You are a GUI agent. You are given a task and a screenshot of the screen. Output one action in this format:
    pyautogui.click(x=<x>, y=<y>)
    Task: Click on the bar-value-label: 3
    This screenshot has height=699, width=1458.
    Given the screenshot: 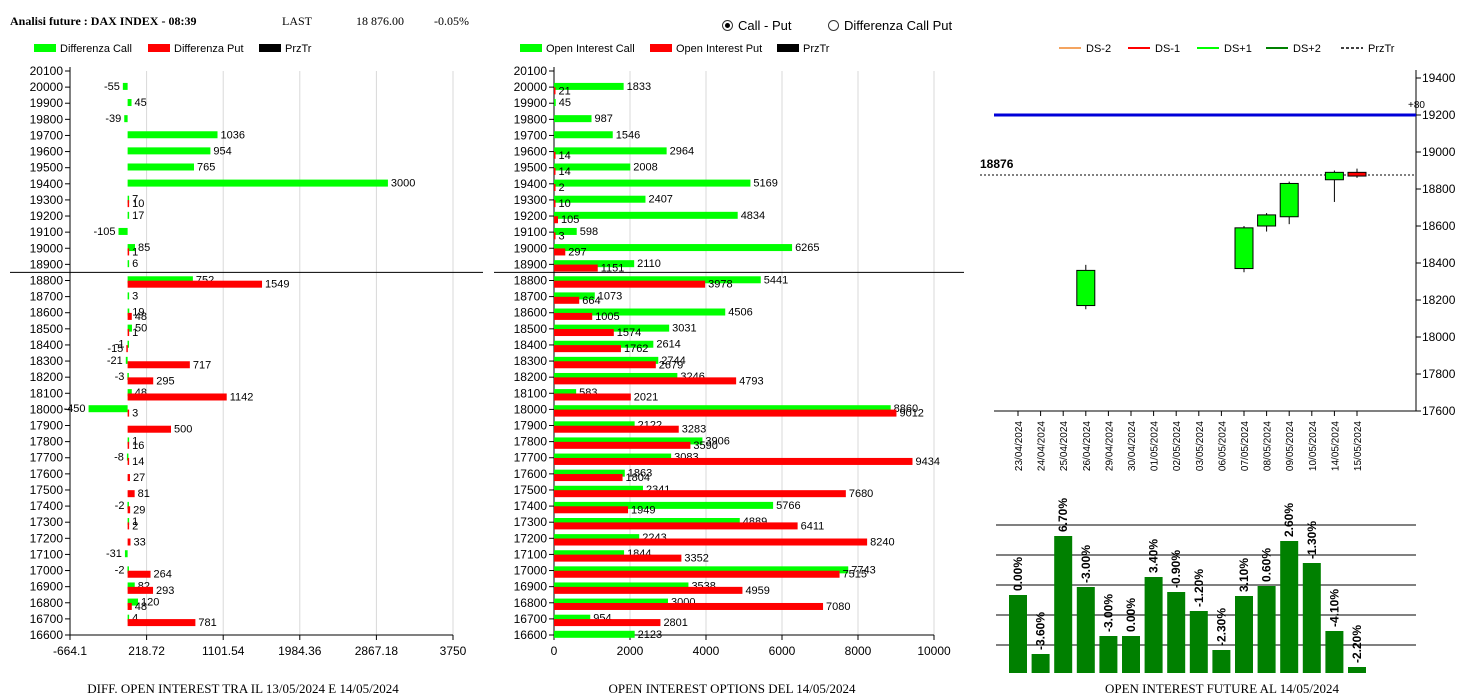 What is the action you would take?
    pyautogui.click(x=135, y=414)
    